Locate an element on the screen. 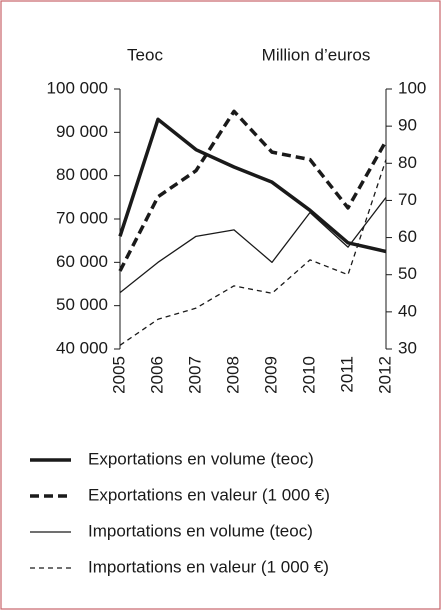 This screenshot has height=611, width=442. y-tick-label: 90 000 is located at coordinates (82, 131).